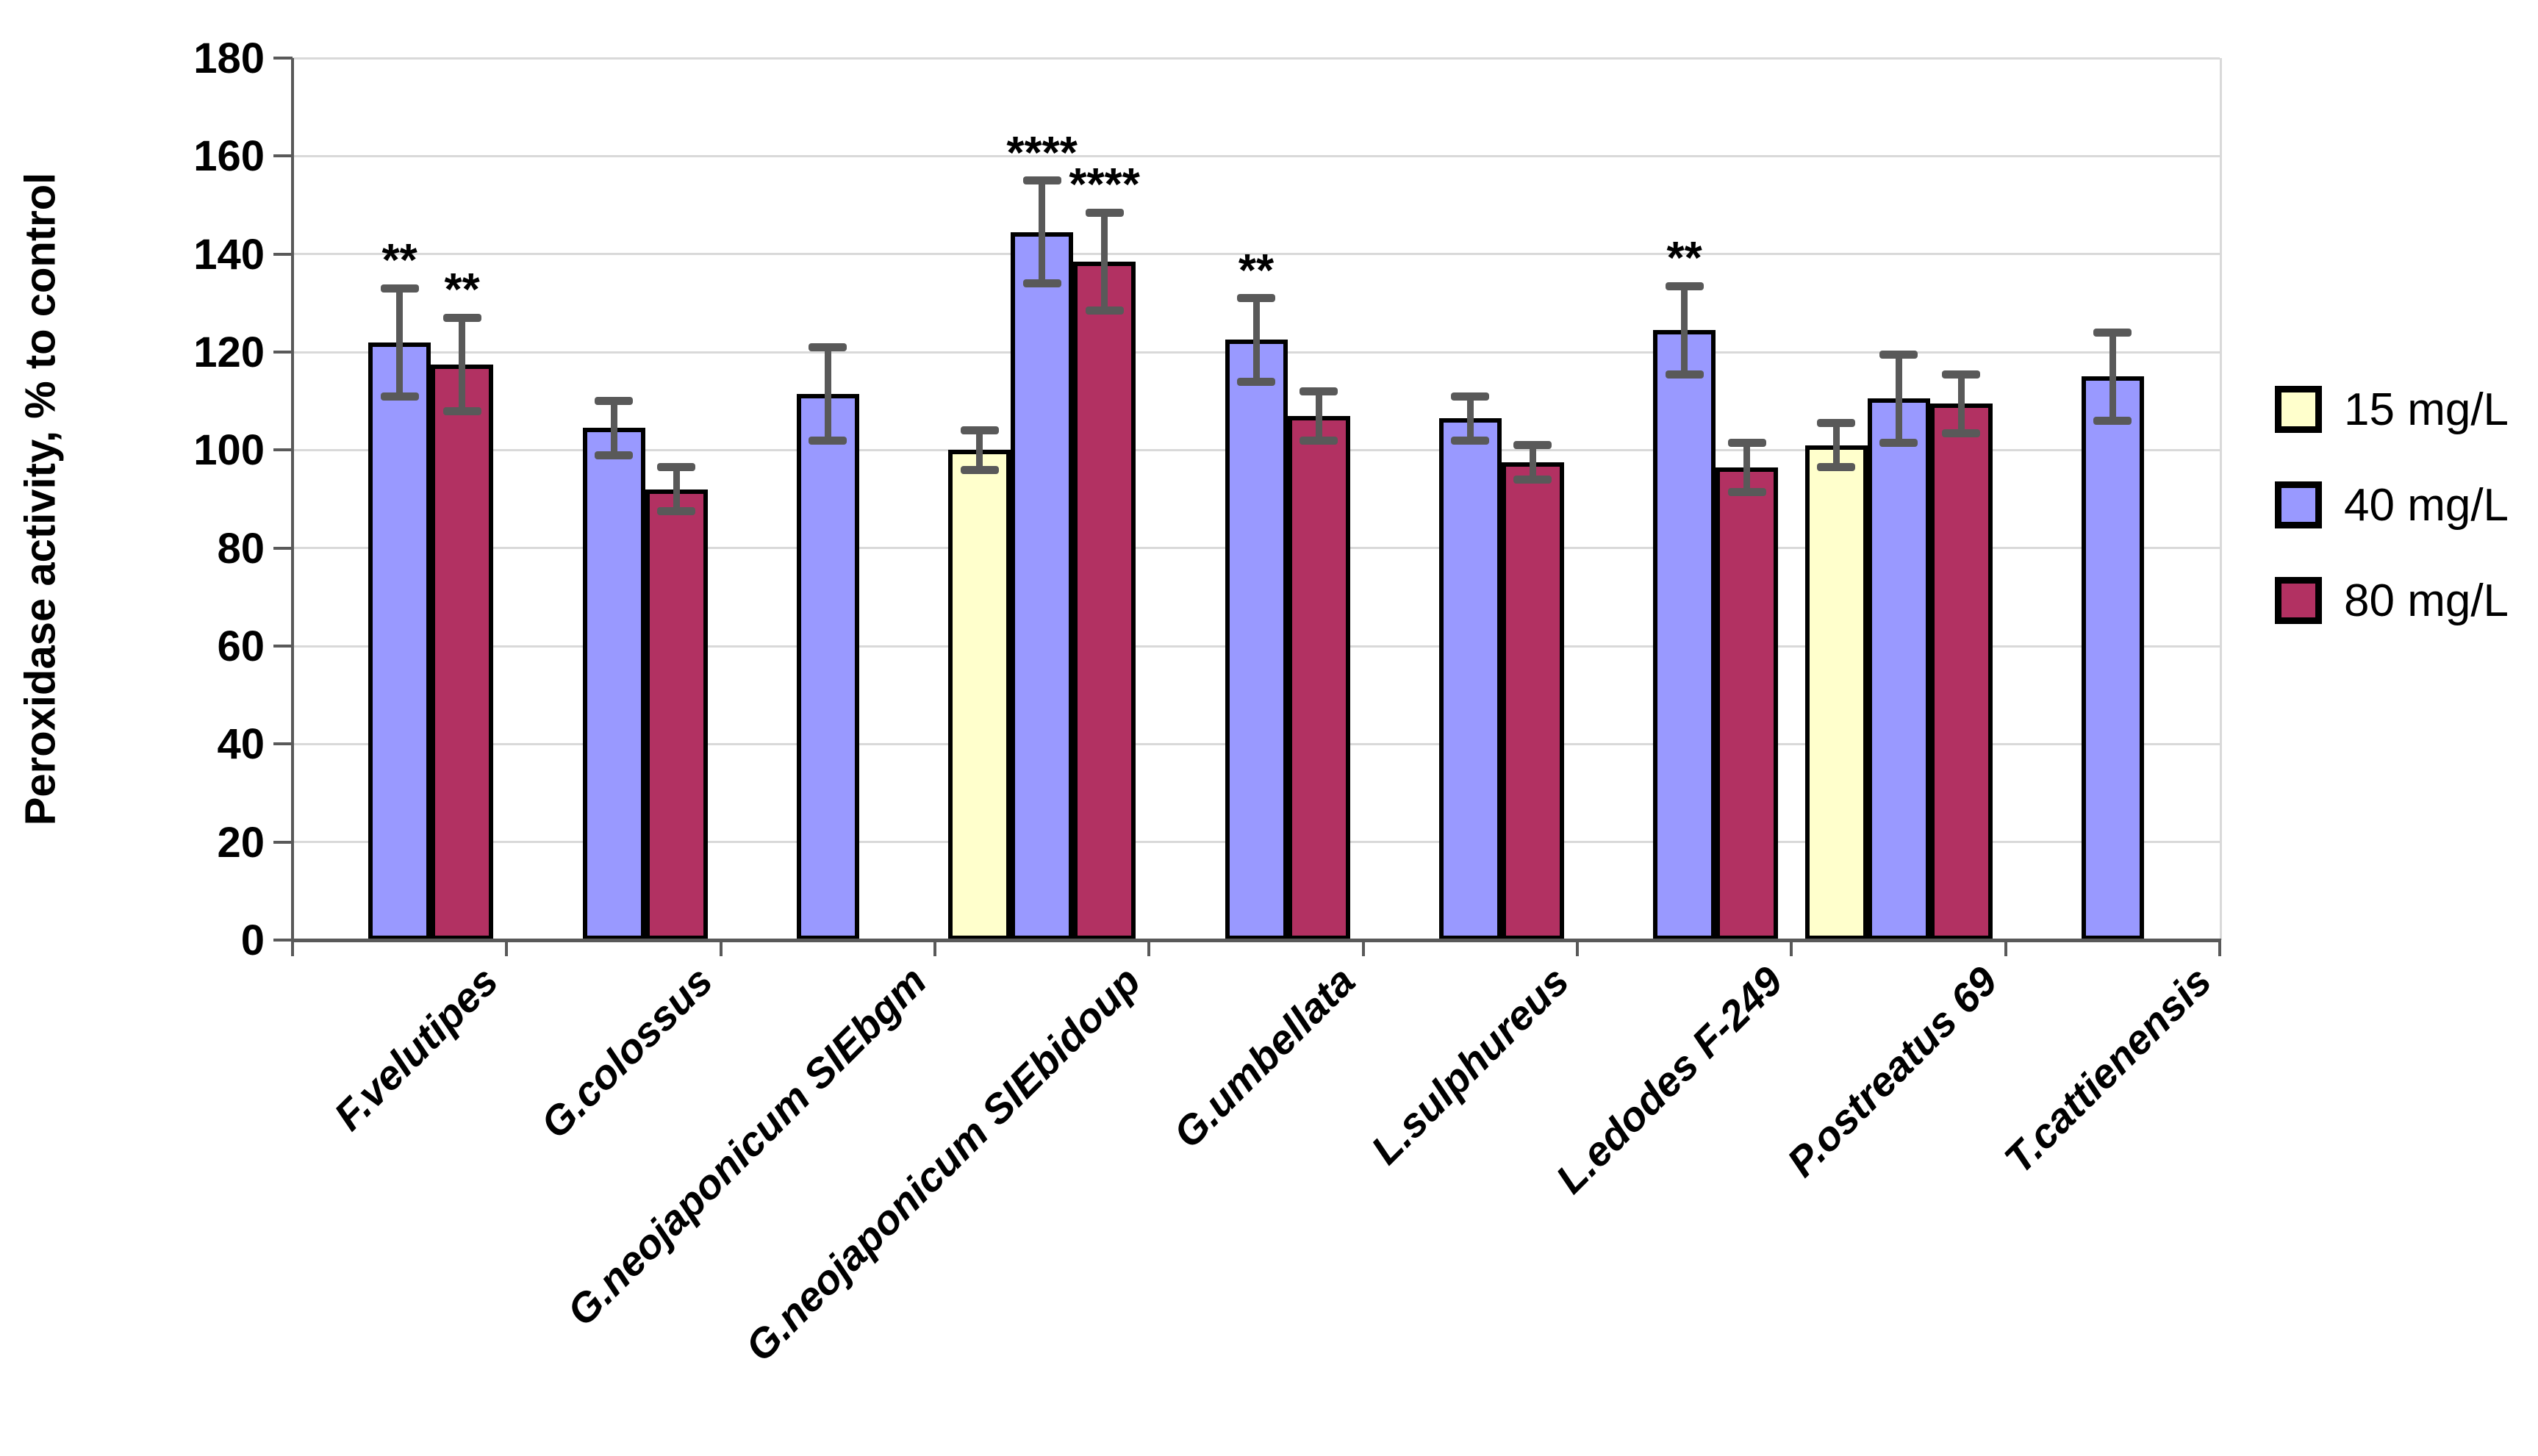 Image resolution: width=2538 pixels, height=1456 pixels. What do you see at coordinates (241, 842) in the screenshot?
I see `y-tick-label: 20` at bounding box center [241, 842].